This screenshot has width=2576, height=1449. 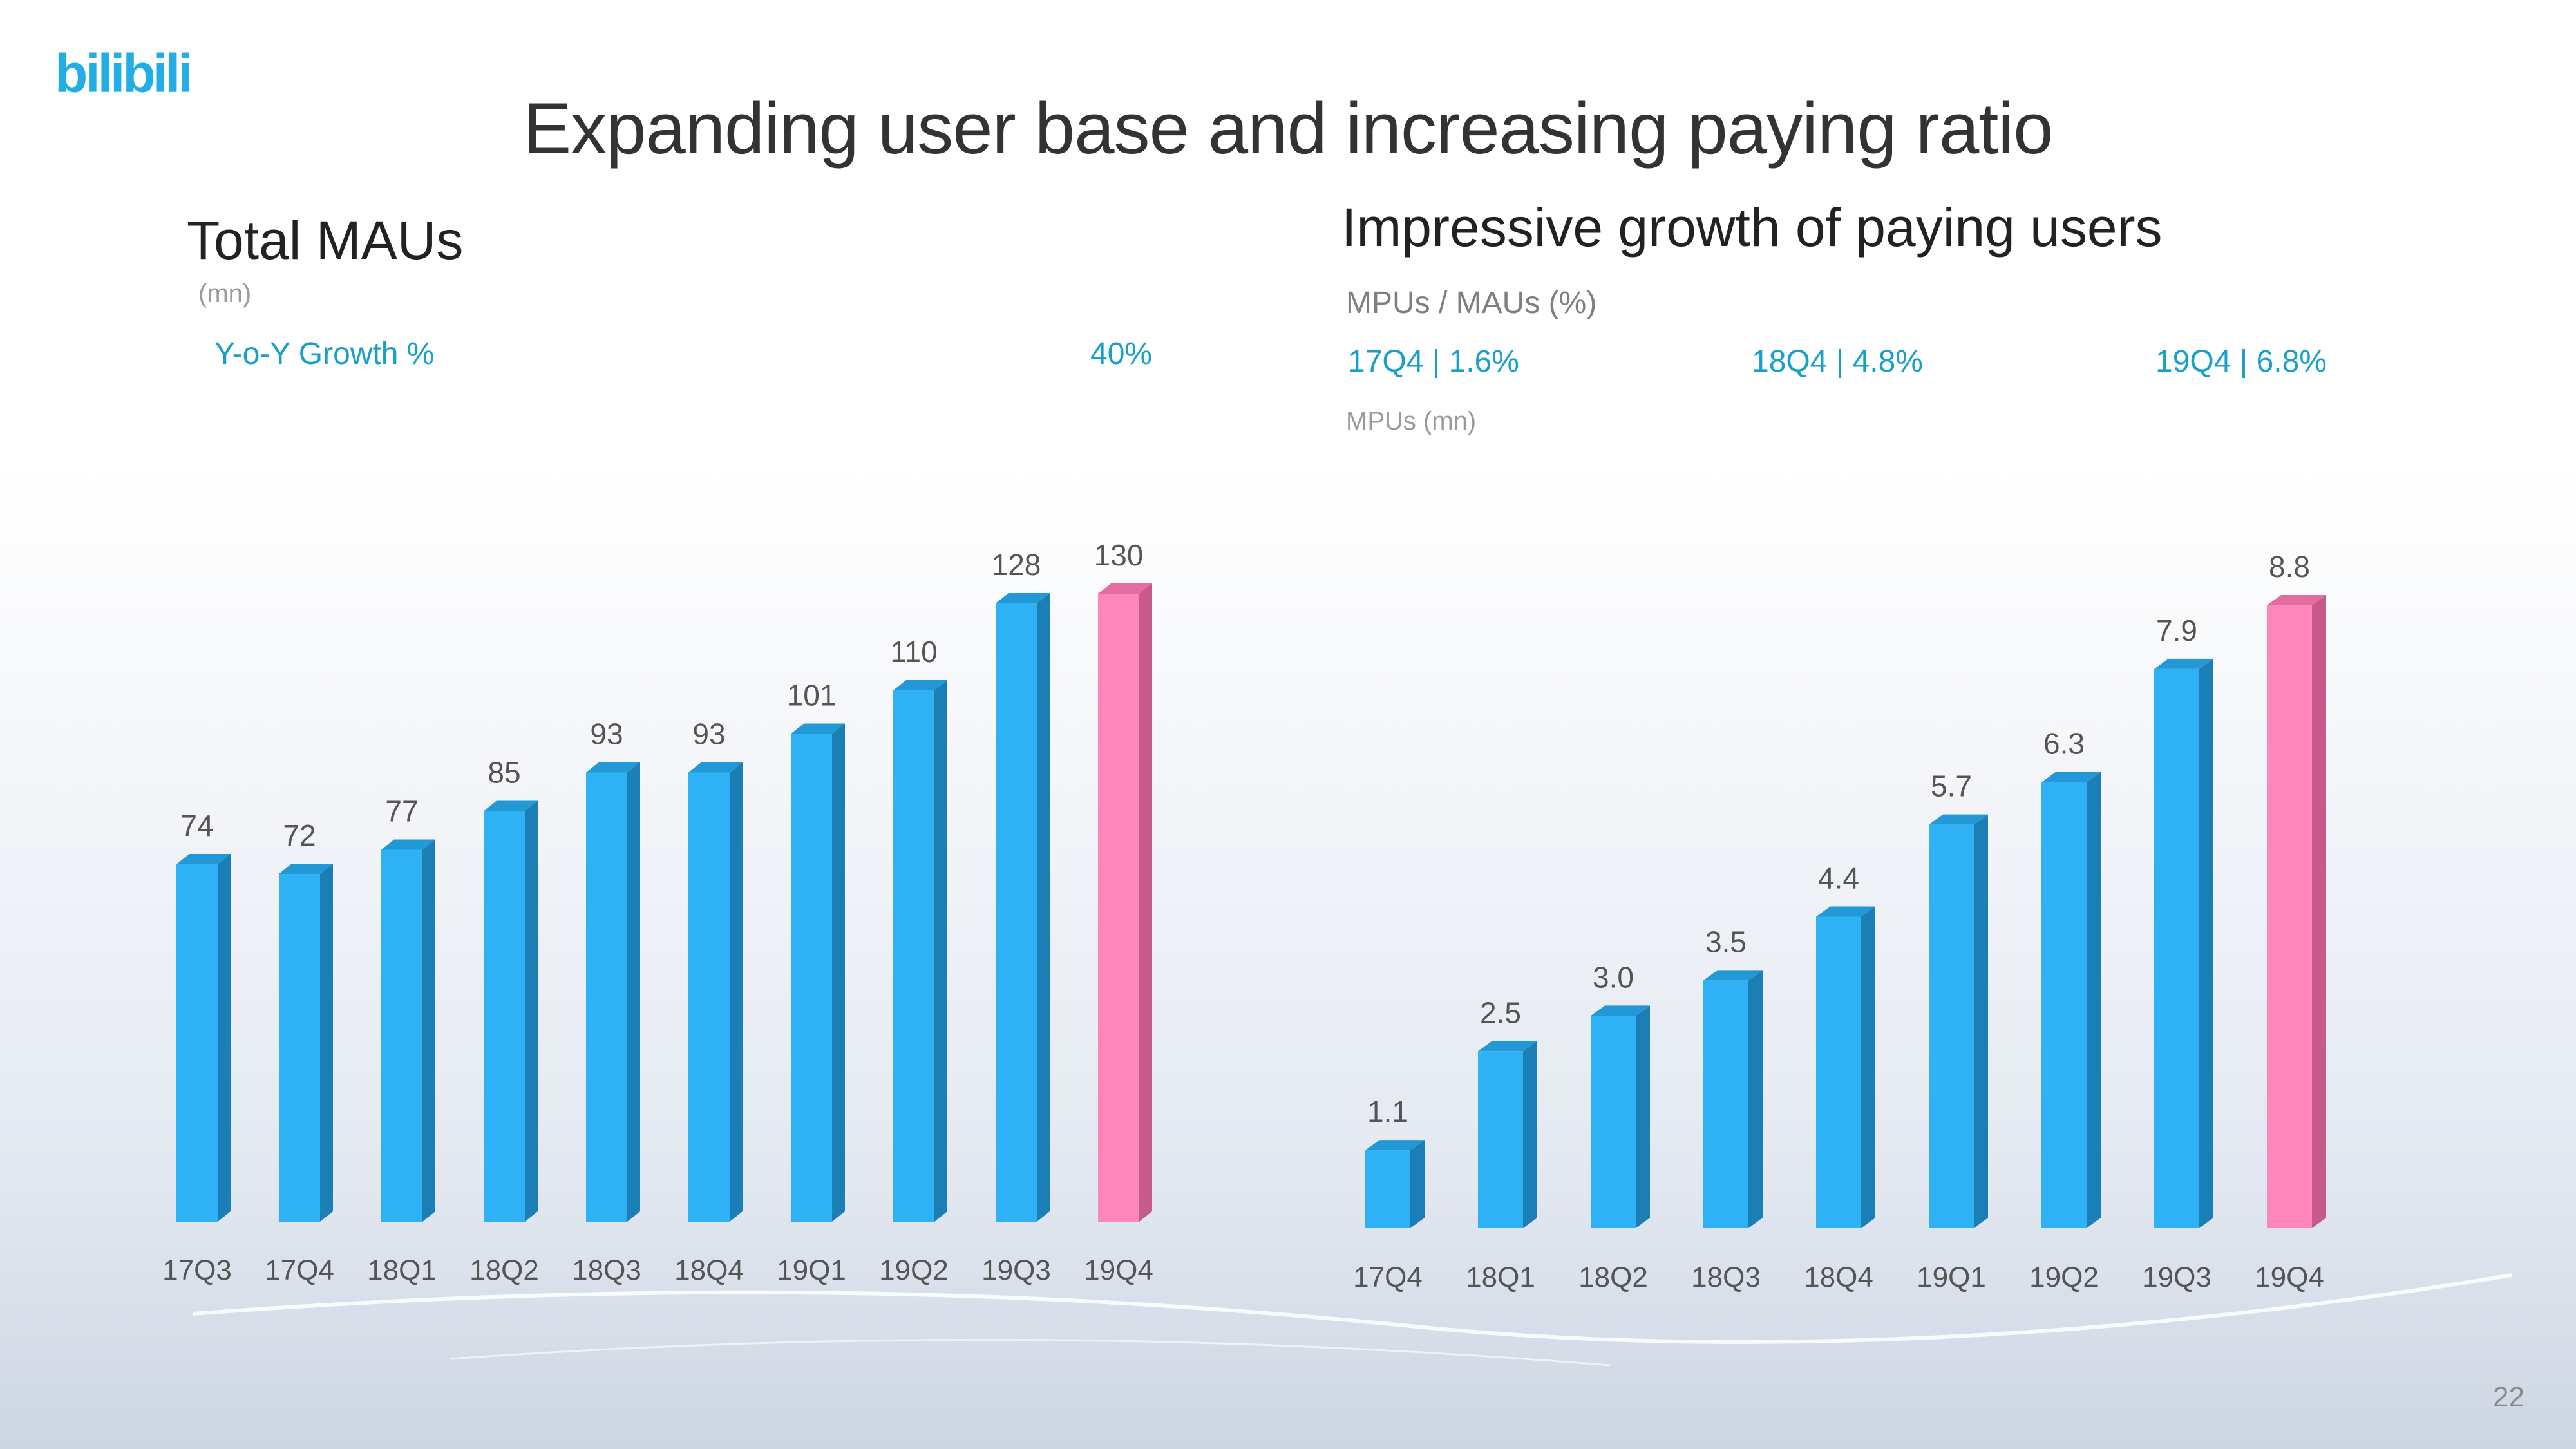 I want to click on bilibili-logo: bilibili, so click(x=124, y=73).